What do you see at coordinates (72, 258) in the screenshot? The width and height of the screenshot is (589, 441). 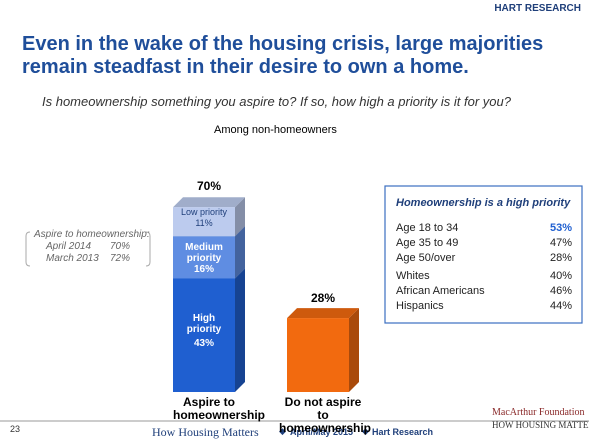 I see `aside-label: March 2013` at bounding box center [72, 258].